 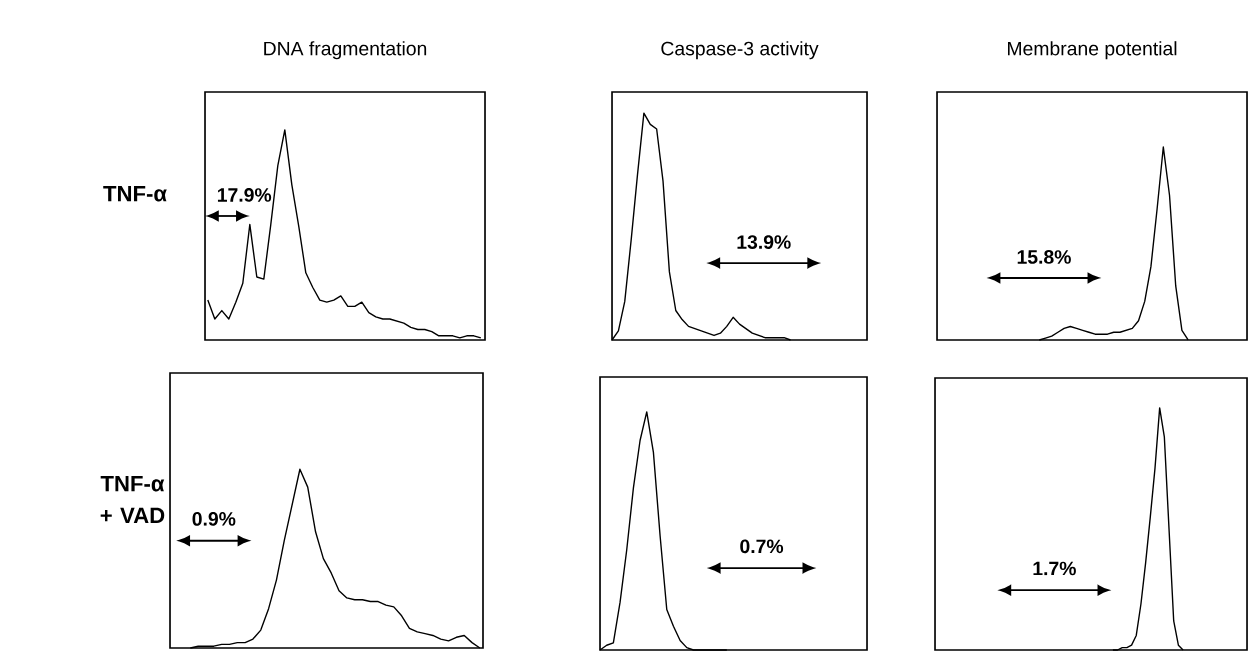 I want to click on annotation: 15.8%, so click(x=1044, y=257).